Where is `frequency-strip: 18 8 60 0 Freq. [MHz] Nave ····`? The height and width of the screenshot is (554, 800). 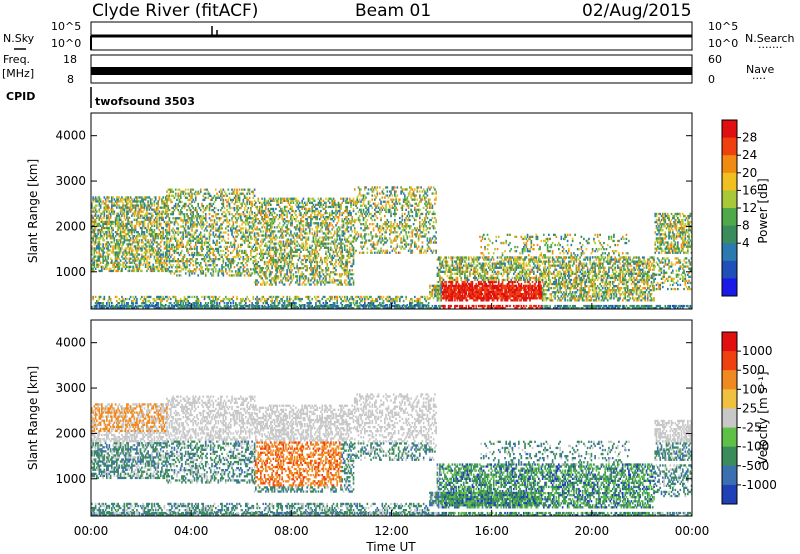 frequency-strip: 18 8 60 0 Freq. [MHz] Nave ···· is located at coordinates (388, 69).